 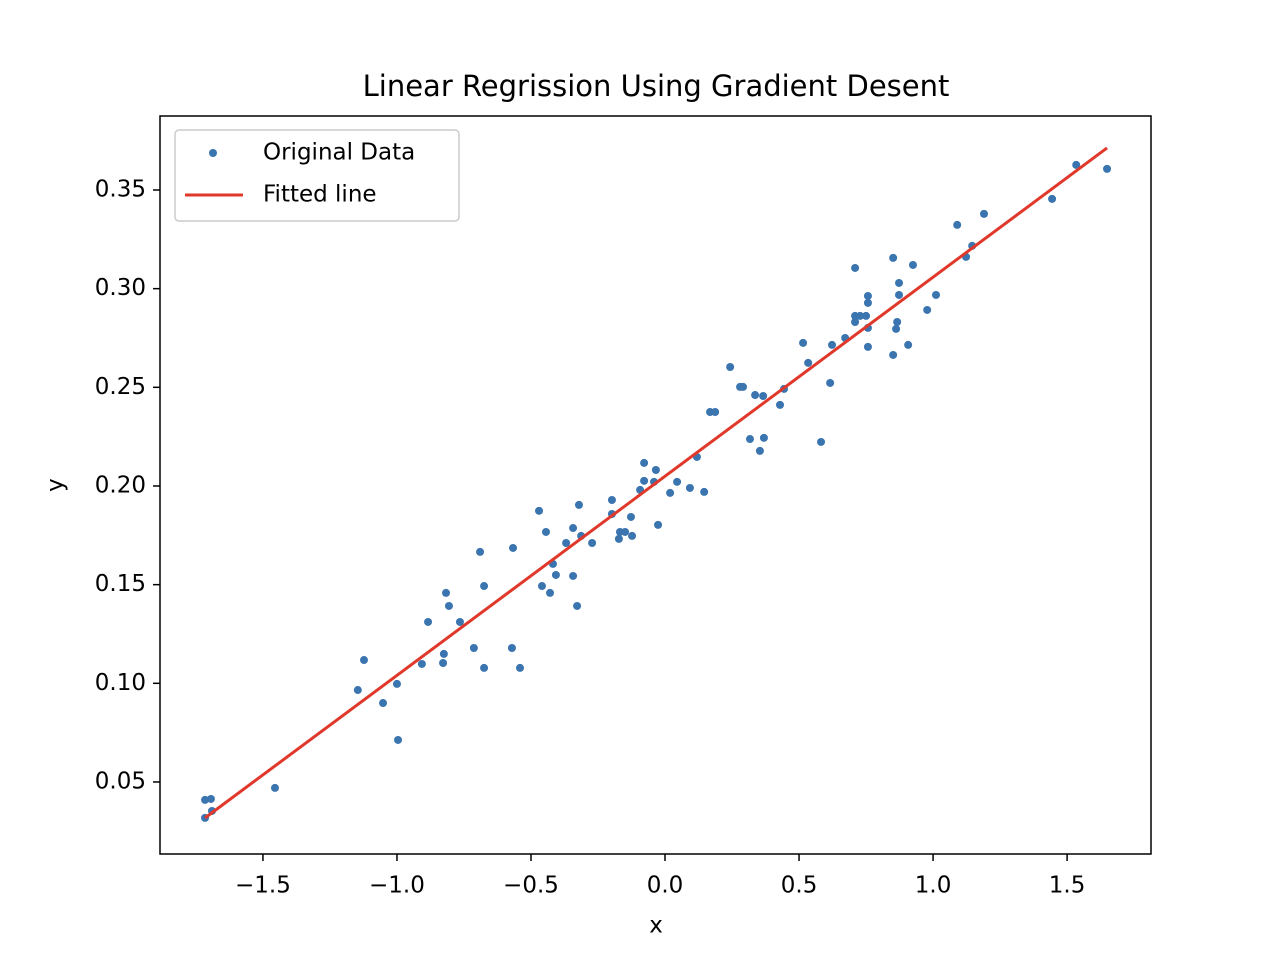 I want to click on y-tick-label: 0.30, so click(x=120, y=288).